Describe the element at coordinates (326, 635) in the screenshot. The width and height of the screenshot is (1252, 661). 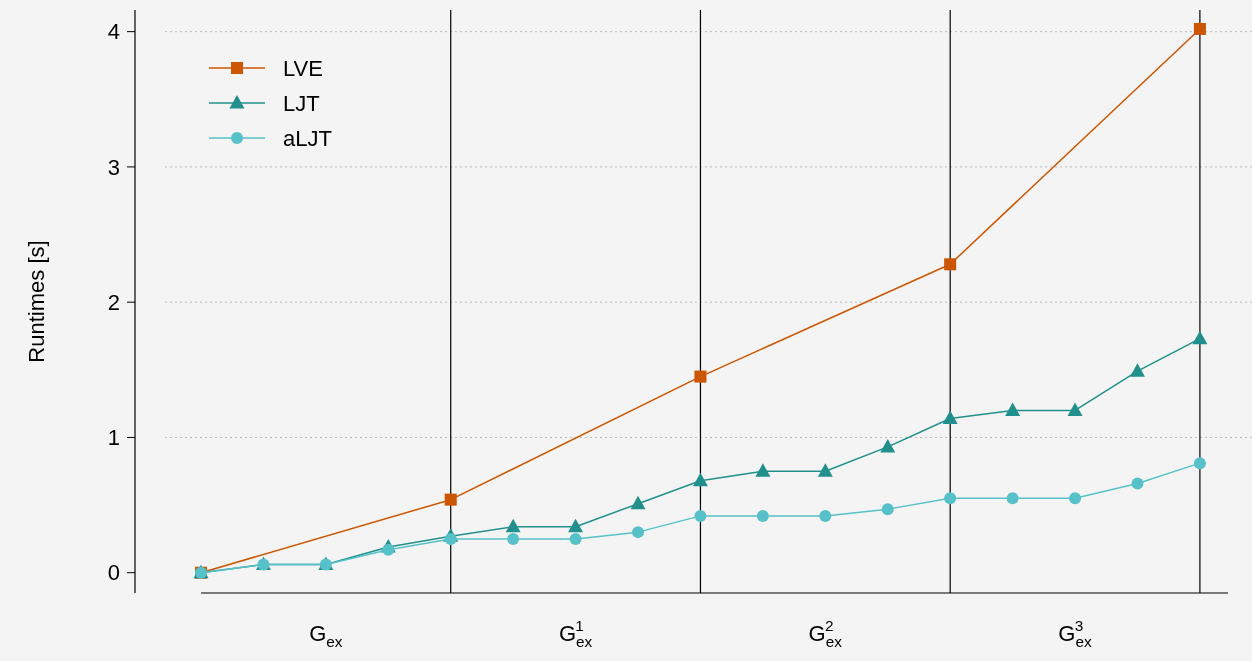
I see `x-tick-label: G$_{ex}$` at that location.